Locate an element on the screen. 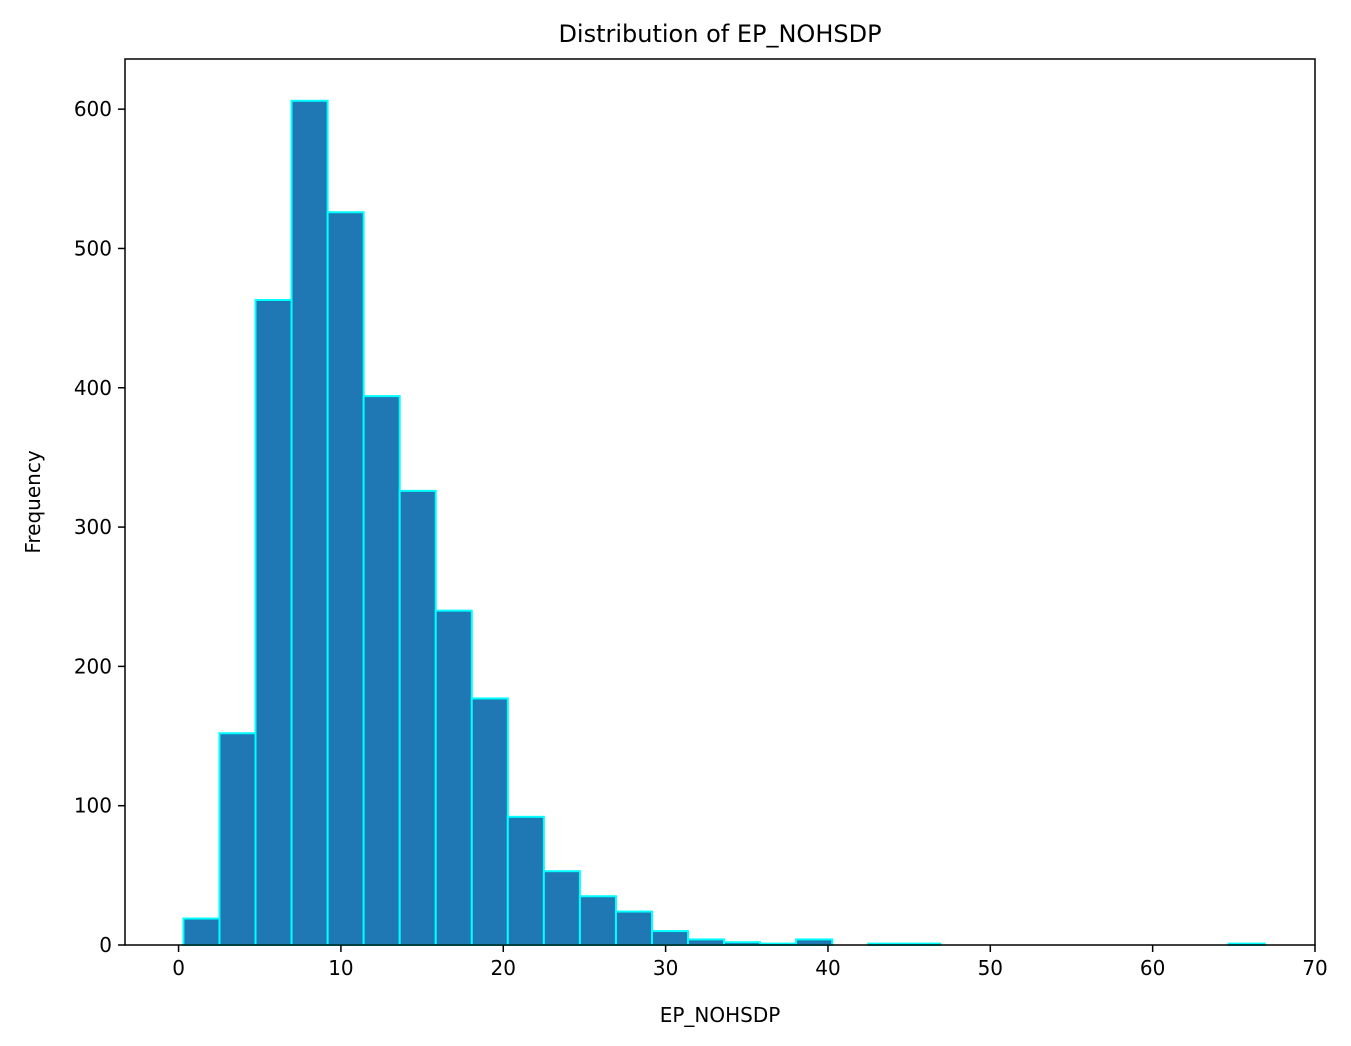  y-tick-label: 300 is located at coordinates (93, 527).